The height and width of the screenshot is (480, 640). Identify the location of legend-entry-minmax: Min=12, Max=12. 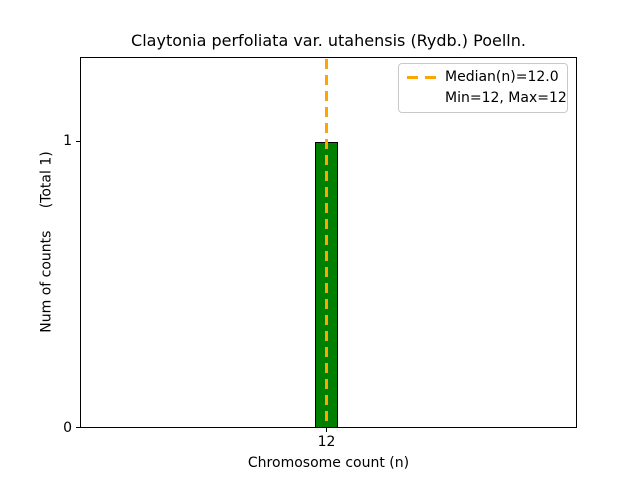
(487, 98).